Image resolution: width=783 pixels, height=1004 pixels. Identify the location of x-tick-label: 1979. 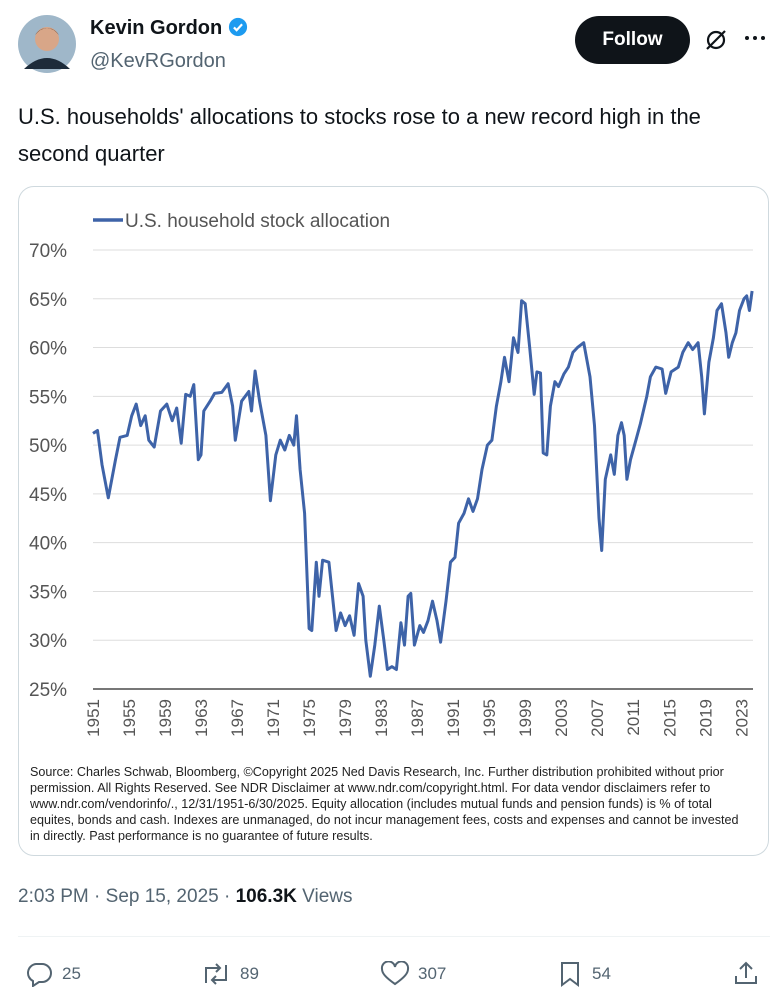
(345, 718).